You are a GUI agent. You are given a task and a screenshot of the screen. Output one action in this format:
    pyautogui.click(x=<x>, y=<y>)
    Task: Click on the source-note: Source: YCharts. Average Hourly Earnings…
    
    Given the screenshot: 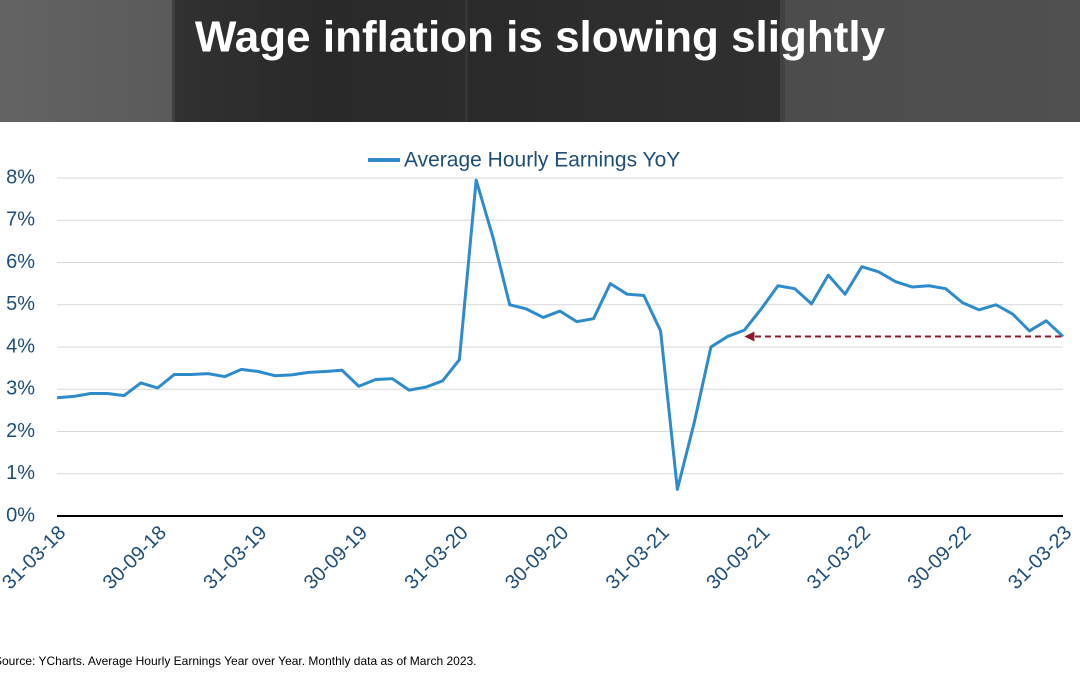 What is the action you would take?
    pyautogui.click(x=238, y=661)
    